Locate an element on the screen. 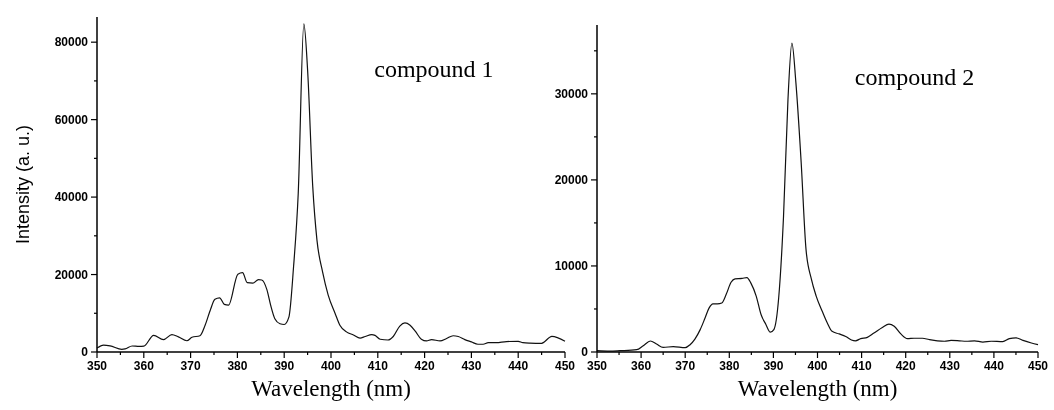 The image size is (1054, 410). y-tick-label: 60000 is located at coordinates (71, 119).